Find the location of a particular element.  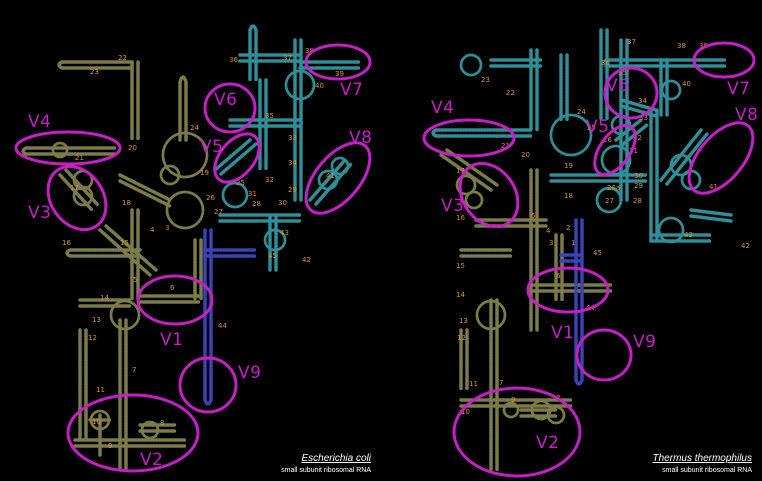

helix-number: 1 is located at coordinates (573, 243).